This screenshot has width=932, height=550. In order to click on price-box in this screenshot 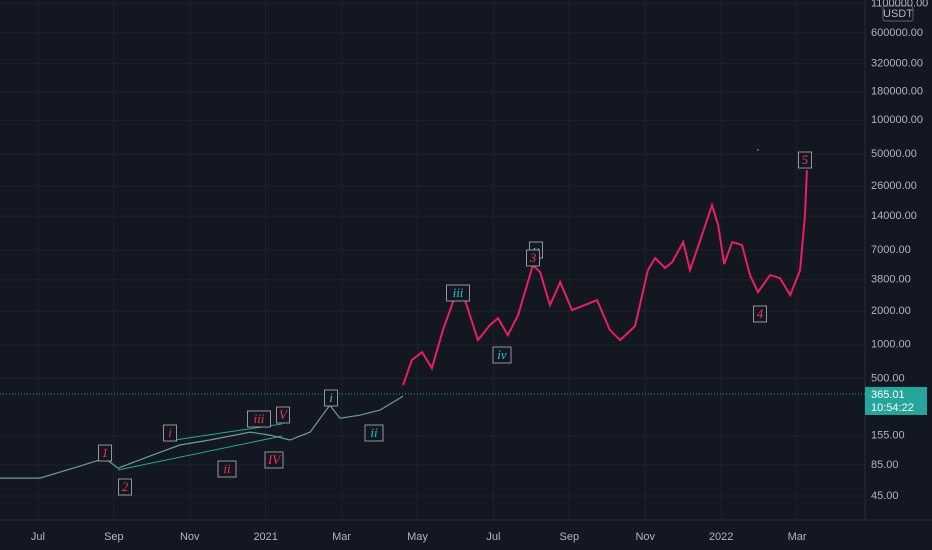, I will do `click(896, 400)`.